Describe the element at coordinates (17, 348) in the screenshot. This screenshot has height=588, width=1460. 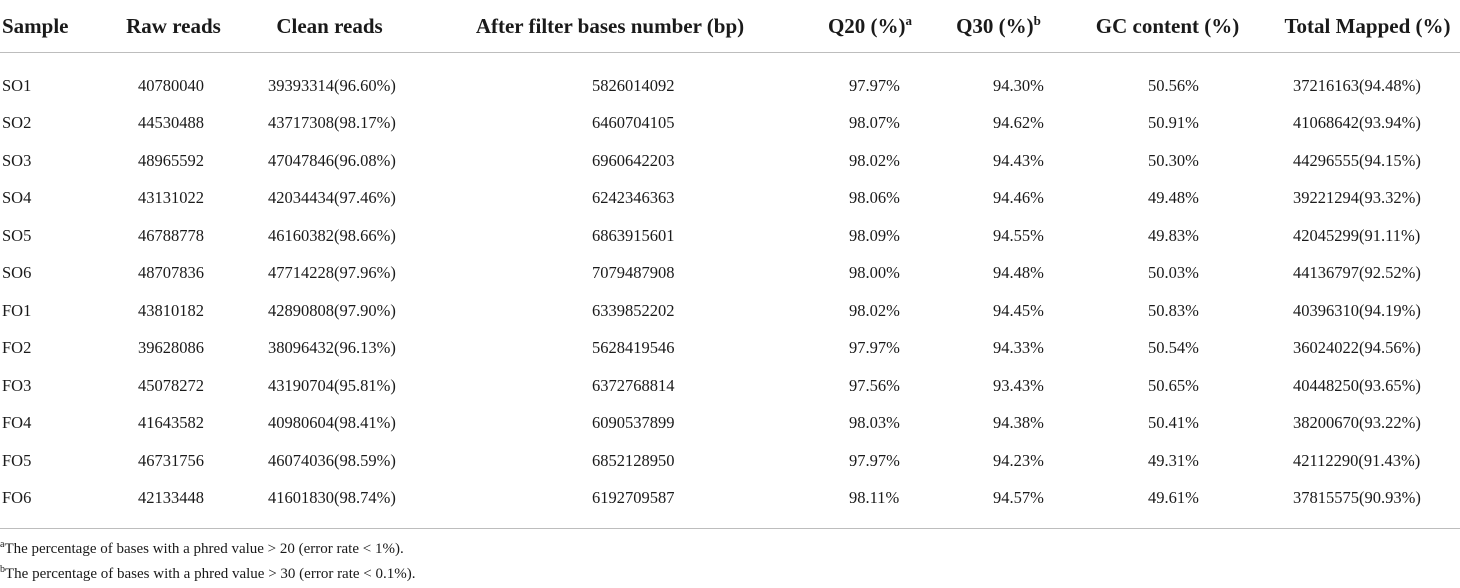
I see `cell-sample: FO2` at that location.